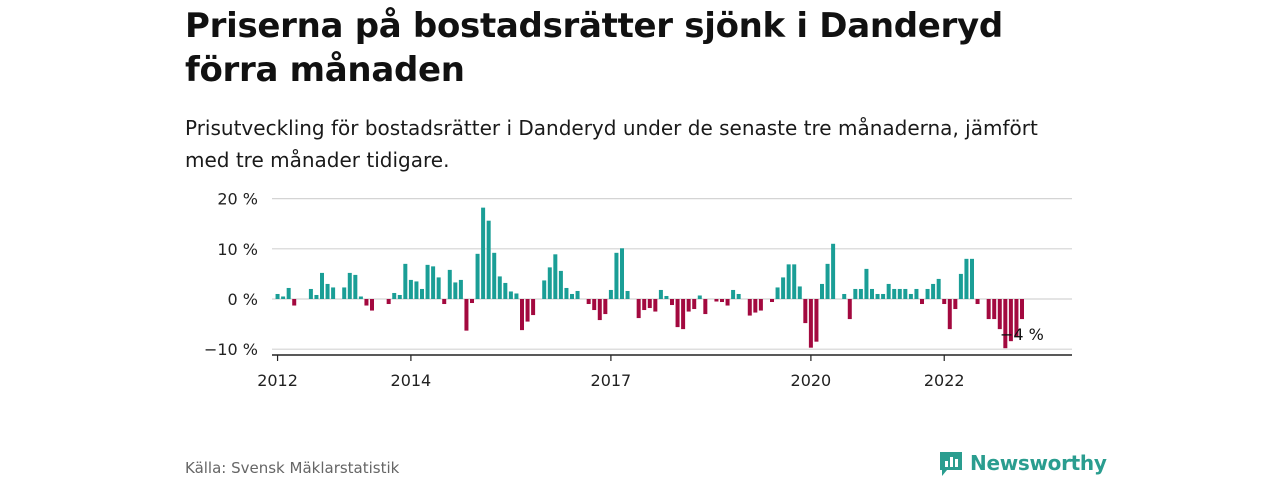  I want to click on x-tick-label: 2020, so click(811, 380).